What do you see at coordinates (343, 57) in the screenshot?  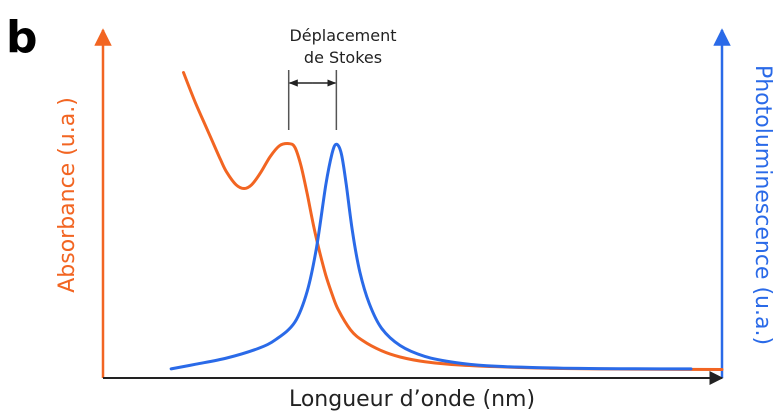 I see `annotation-line2: de Stokes` at bounding box center [343, 57].